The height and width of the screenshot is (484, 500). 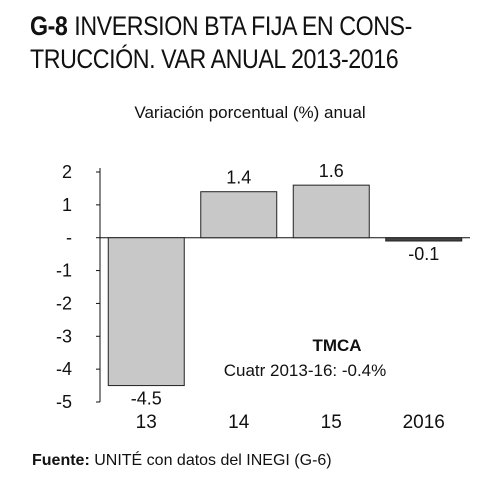 What do you see at coordinates (336, 345) in the screenshot?
I see `annotation-heading: TMCA` at bounding box center [336, 345].